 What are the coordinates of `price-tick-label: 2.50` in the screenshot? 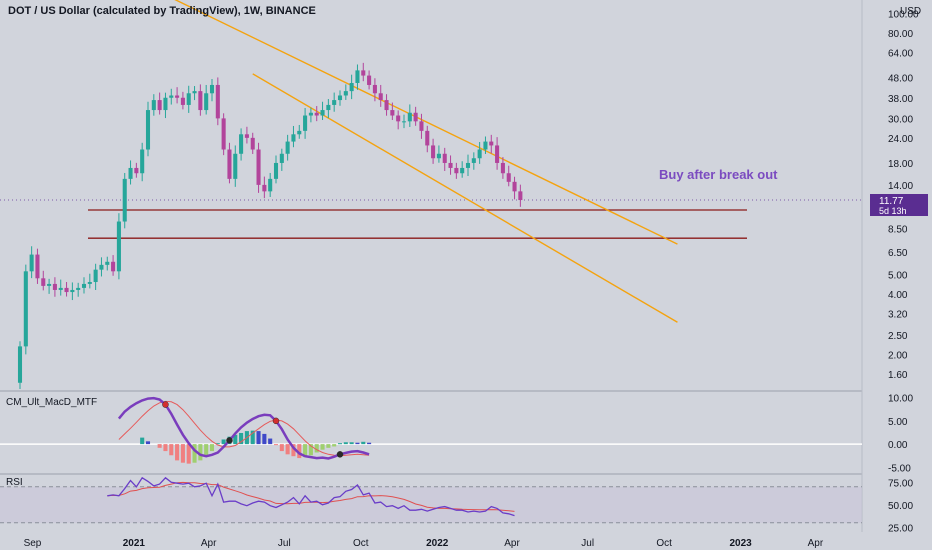 It's located at (898, 336).